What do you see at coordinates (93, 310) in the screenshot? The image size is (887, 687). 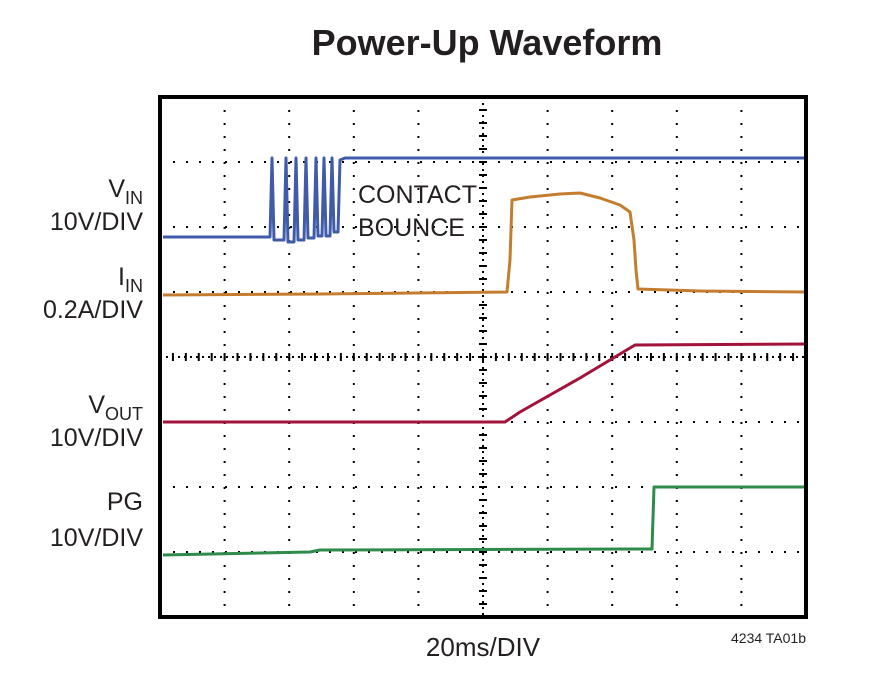 I see `channel-scale: 0.2A/DIV` at bounding box center [93, 310].